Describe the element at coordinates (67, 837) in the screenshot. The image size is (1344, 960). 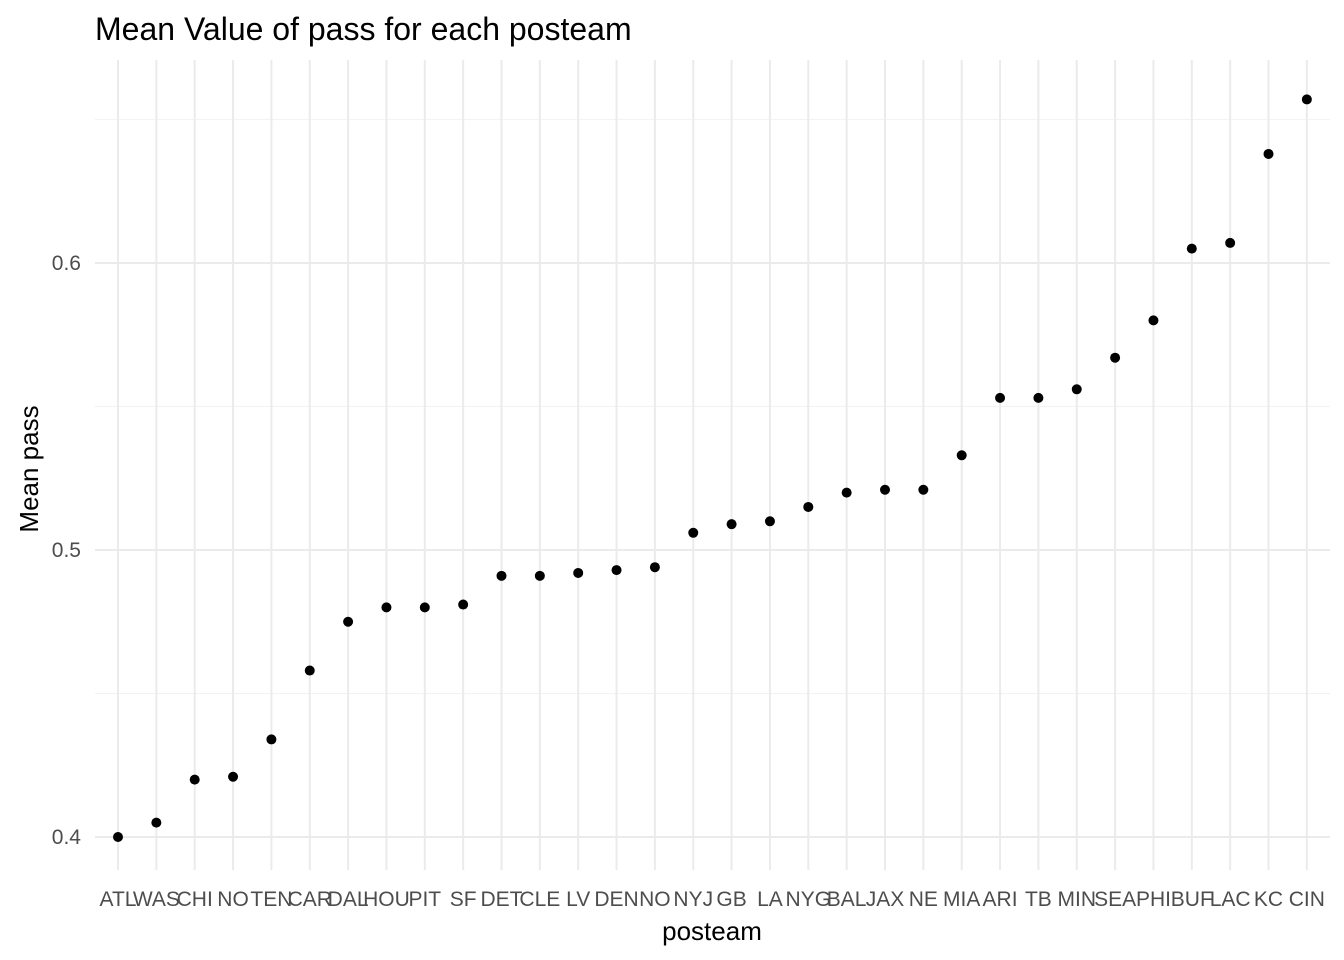
I see `y-tick-label: 0.4` at that location.